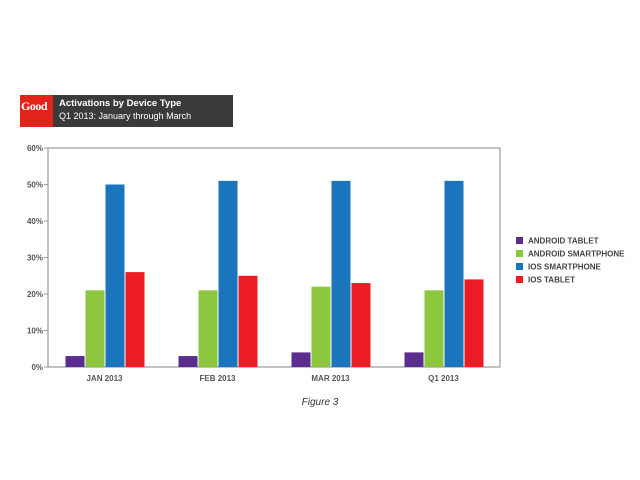  What do you see at coordinates (35, 331) in the screenshot?
I see `y-tick-label: 10%` at bounding box center [35, 331].